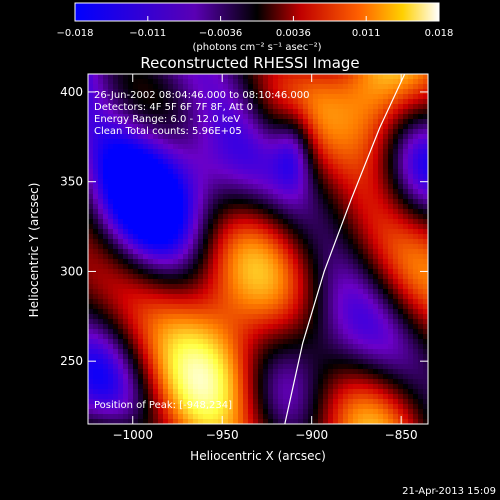  Describe the element at coordinates (71, 182) in the screenshot. I see `y-tick-label: 350` at that location.